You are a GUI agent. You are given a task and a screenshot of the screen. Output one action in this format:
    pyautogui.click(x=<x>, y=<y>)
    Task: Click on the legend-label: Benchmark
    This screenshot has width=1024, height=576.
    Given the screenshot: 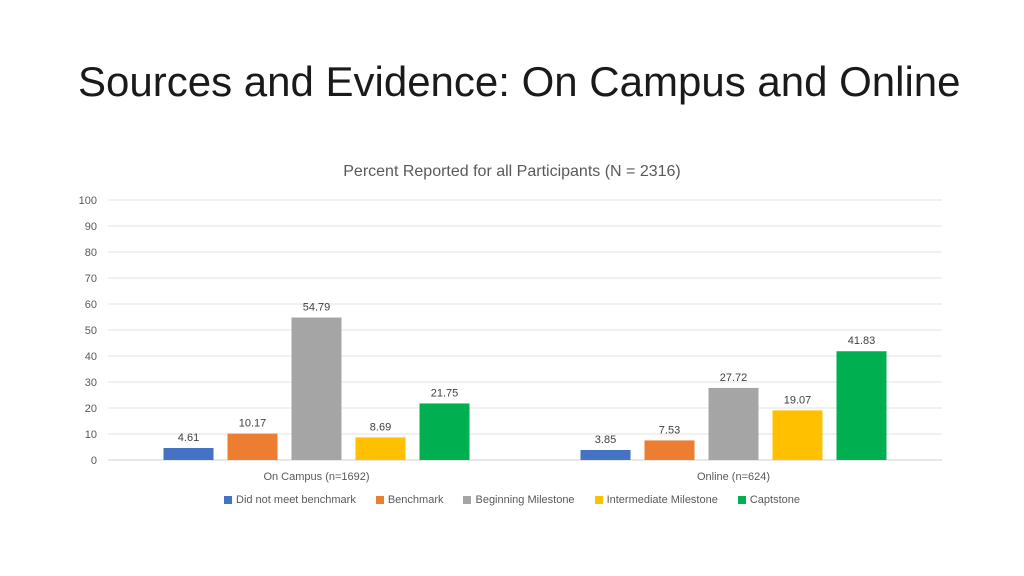 What is the action you would take?
    pyautogui.click(x=415, y=500)
    